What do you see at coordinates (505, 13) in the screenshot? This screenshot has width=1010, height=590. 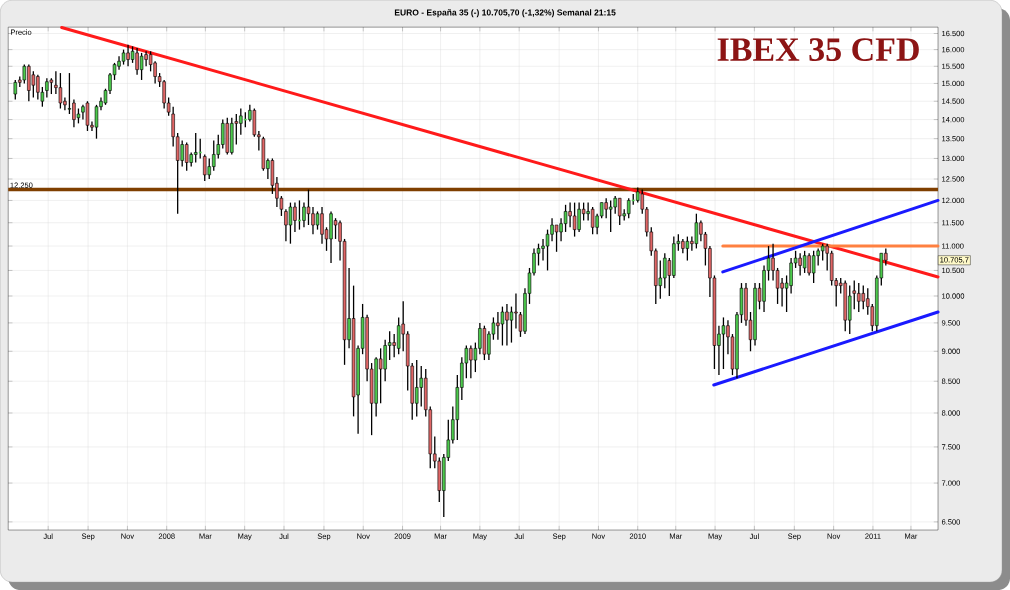 I see `chart-subtitle: EURO - España 35 (-) 10.705,70 (-1,32%) Semanal 21:15` at bounding box center [505, 13].